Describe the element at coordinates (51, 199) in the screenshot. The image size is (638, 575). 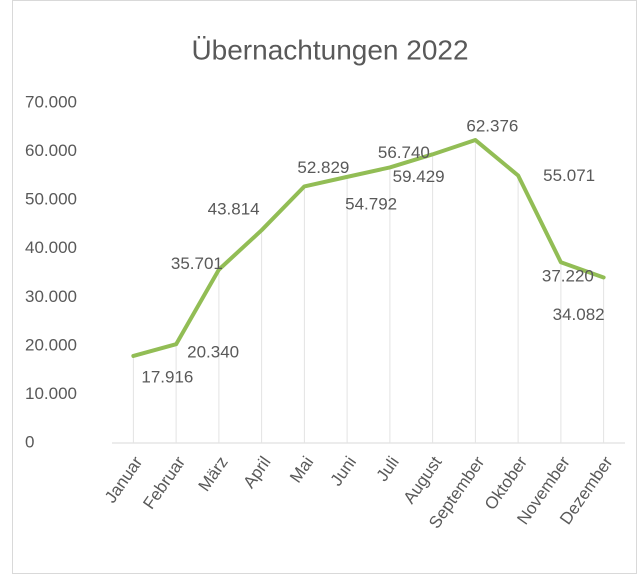
I see `y-tick-label: 50.000` at that location.